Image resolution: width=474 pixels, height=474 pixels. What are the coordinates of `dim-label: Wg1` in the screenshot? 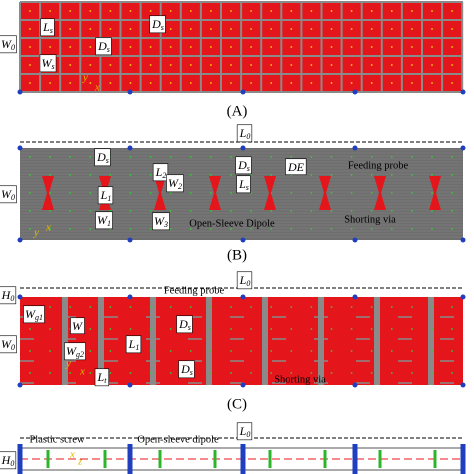 It's located at (34, 314).